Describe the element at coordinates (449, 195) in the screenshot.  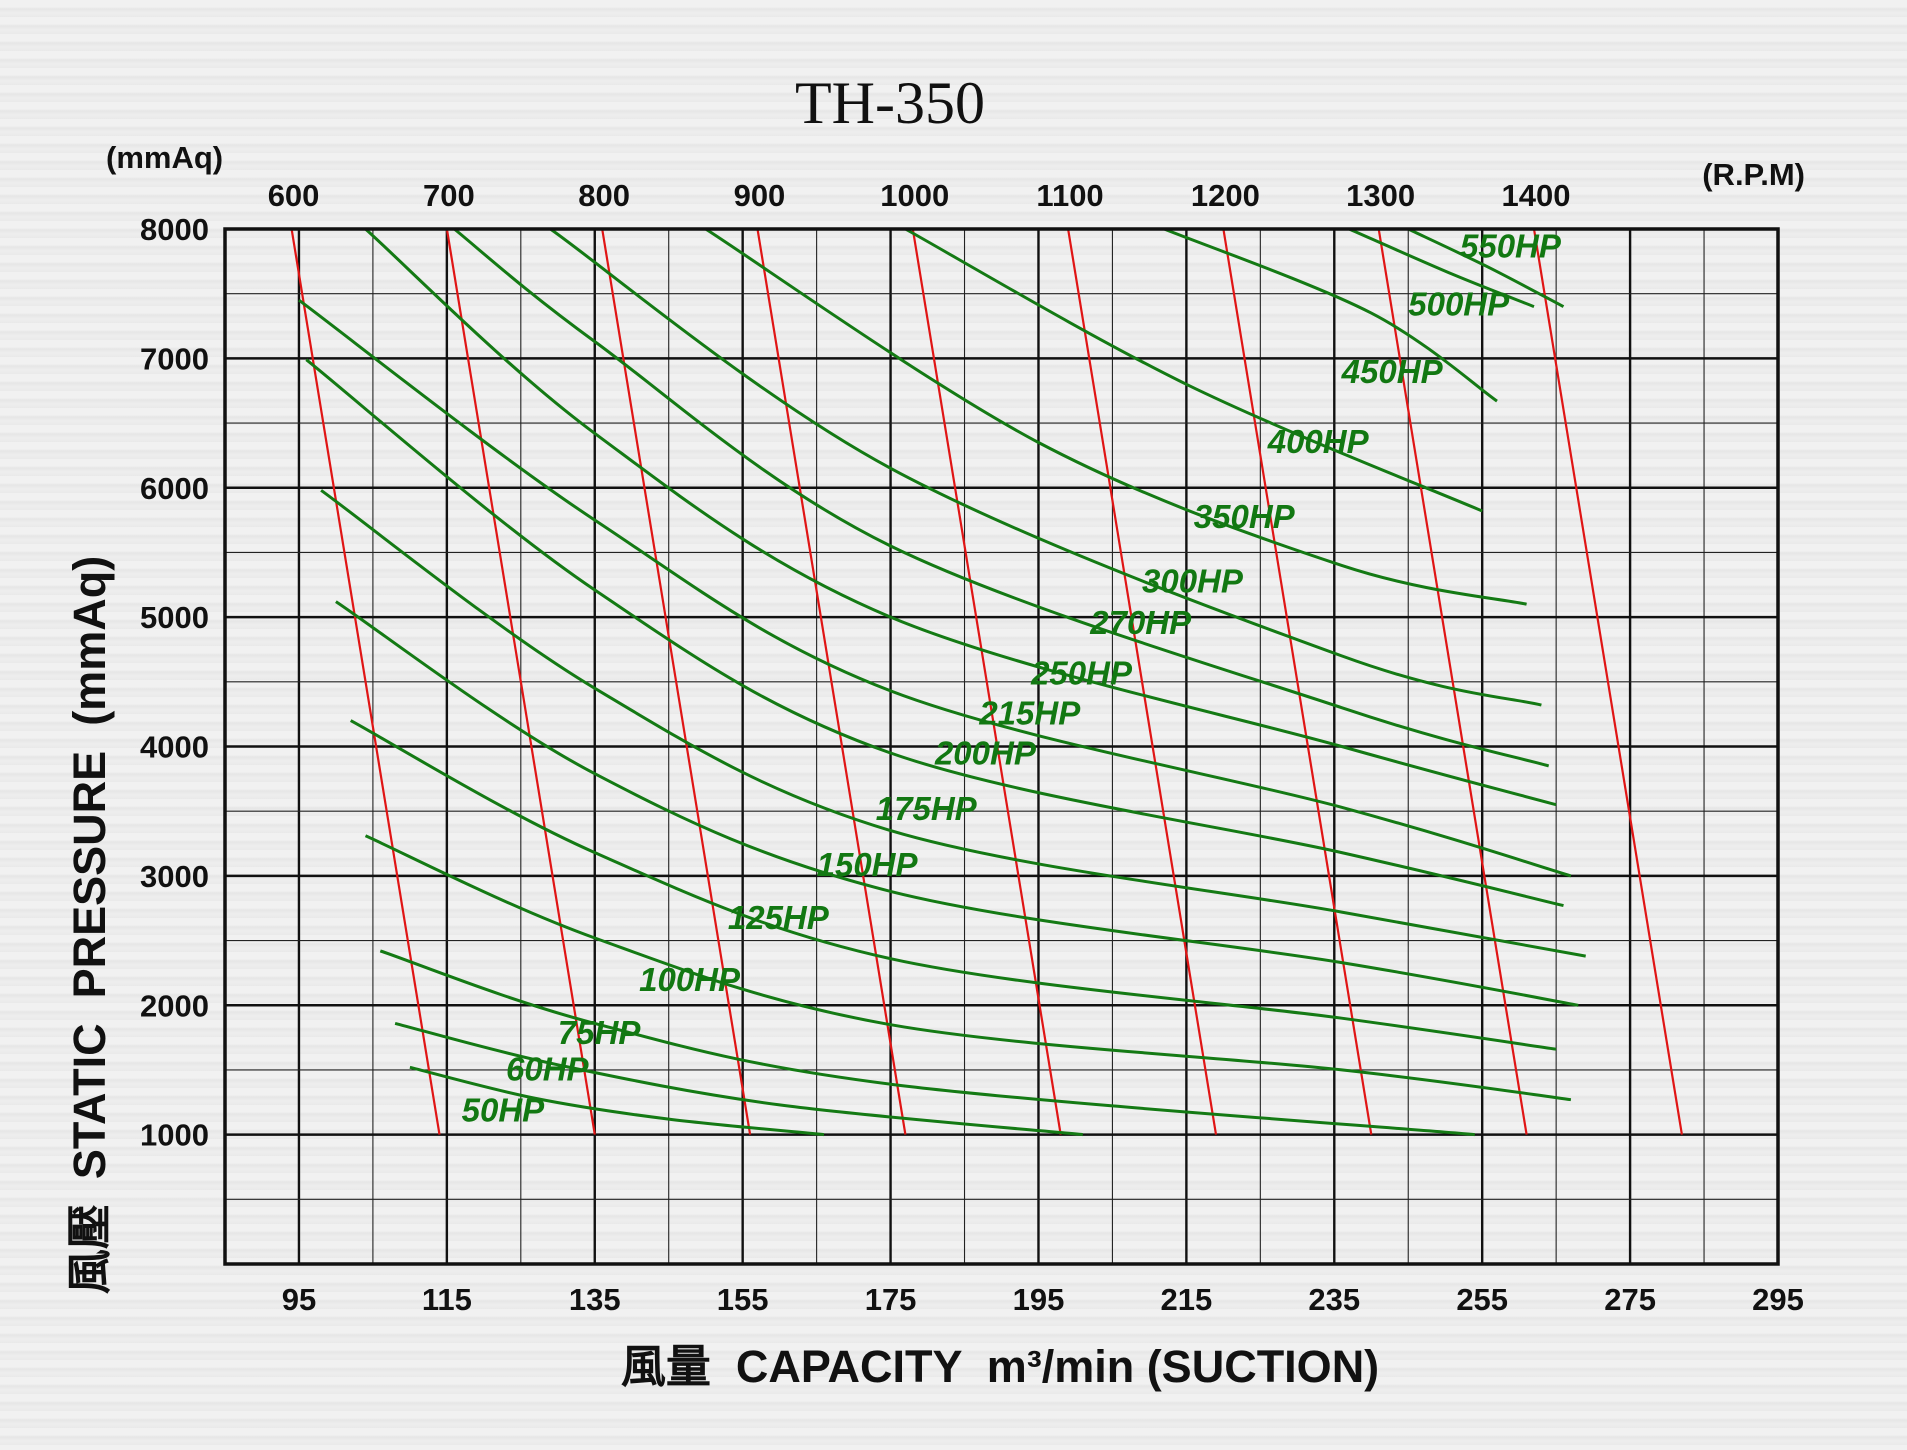
I see `rpm-tick-label: 700` at that location.